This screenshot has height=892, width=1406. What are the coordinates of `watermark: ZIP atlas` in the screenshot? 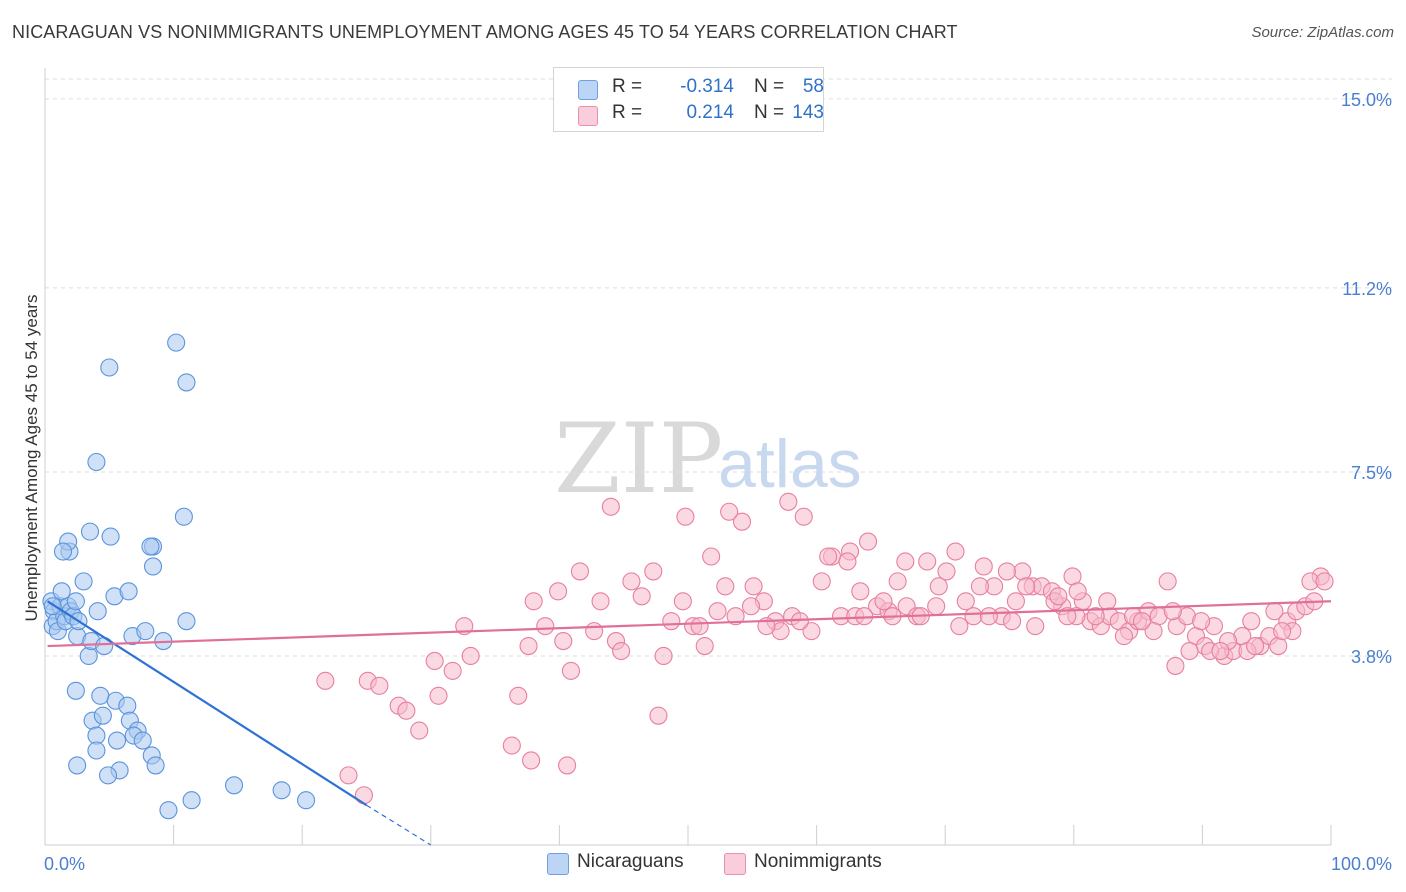 It's located at (708, 459).